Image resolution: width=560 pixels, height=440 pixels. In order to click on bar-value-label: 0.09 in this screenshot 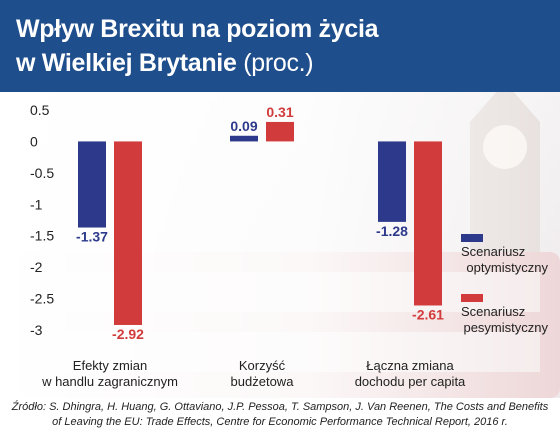, I will do `click(243, 126)`.